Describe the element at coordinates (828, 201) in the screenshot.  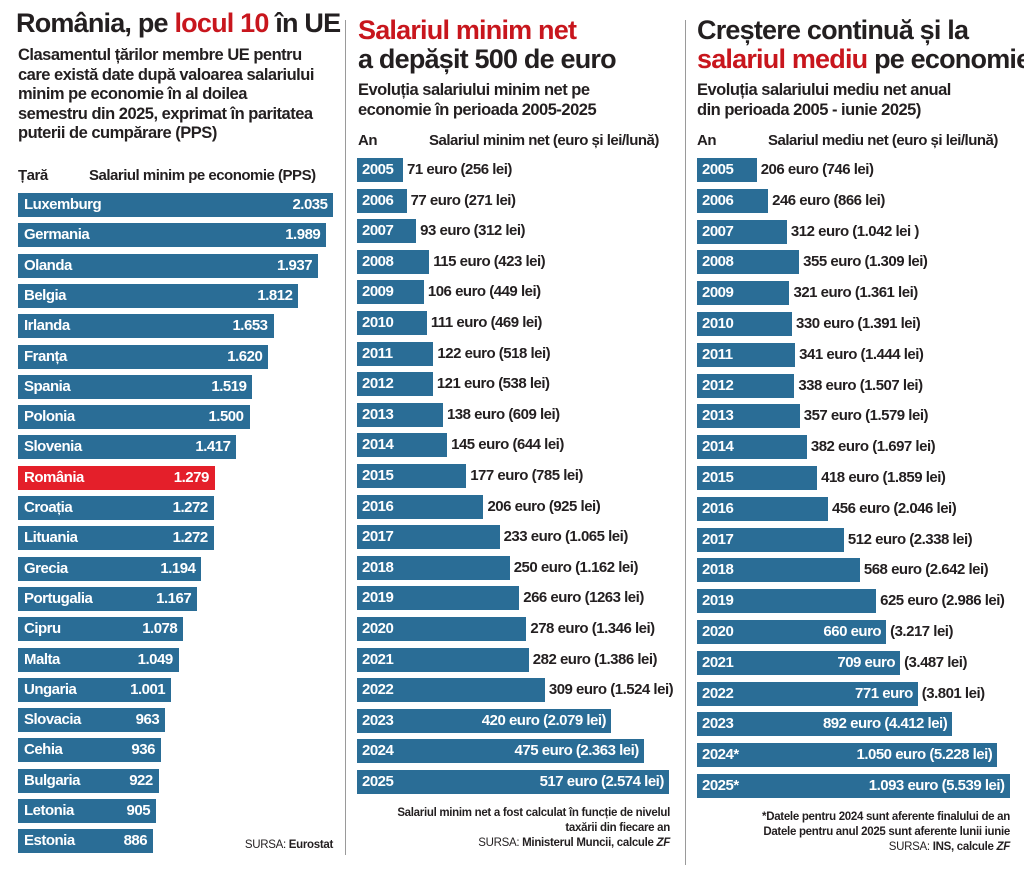
I see `value-label: 246 euro (866 lei)` at that location.